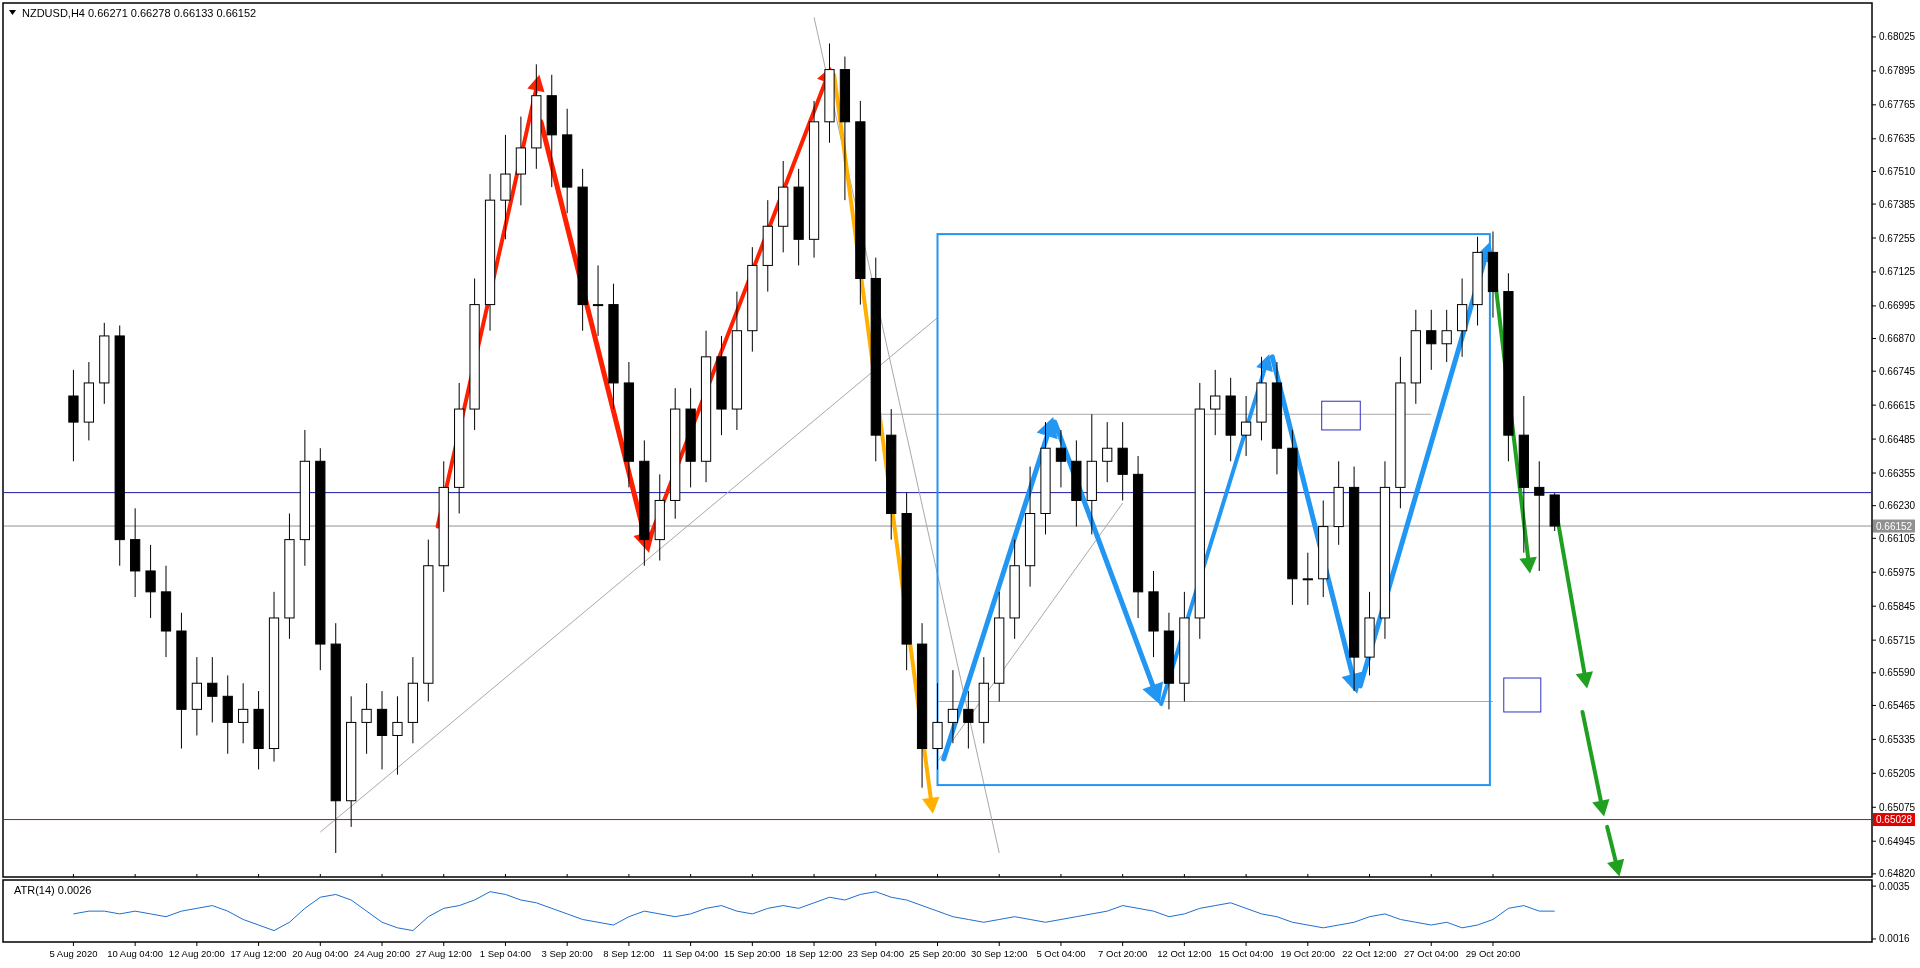 The height and width of the screenshot is (968, 1920). What do you see at coordinates (1897, 306) in the screenshot?
I see `y-tick-label: 0.66995` at bounding box center [1897, 306].